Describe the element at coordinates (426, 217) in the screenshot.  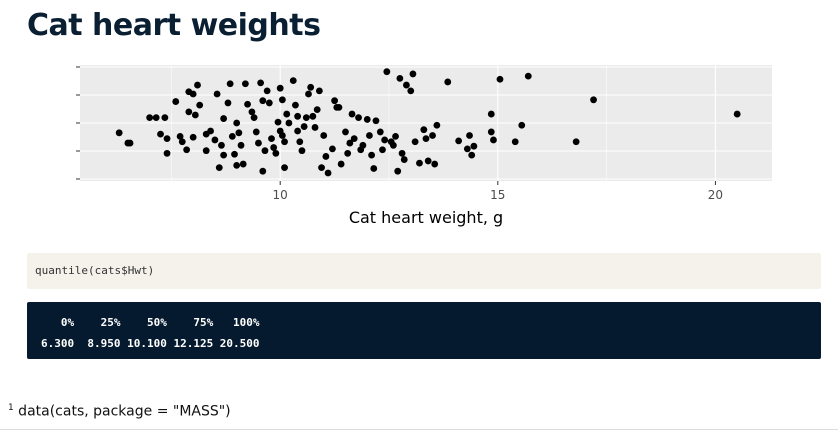
I see `x-axis-label: Cat heart weight, g` at that location.